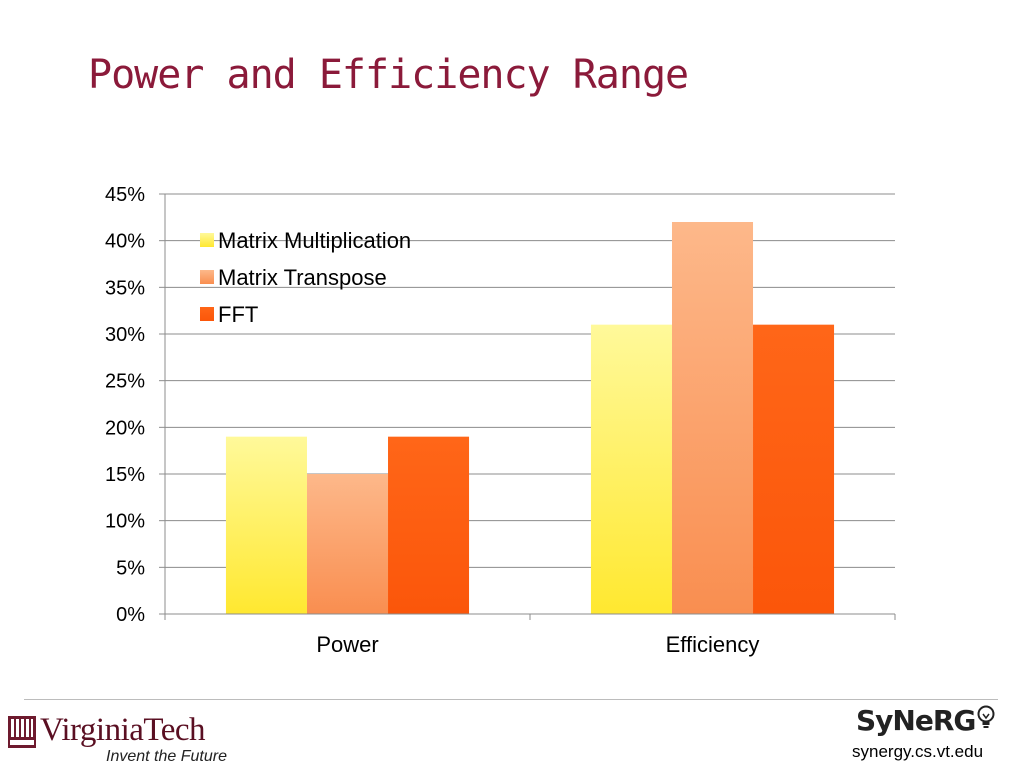 The image size is (1024, 768). I want to click on slide-title: Power and Efficiency Range, so click(388, 75).